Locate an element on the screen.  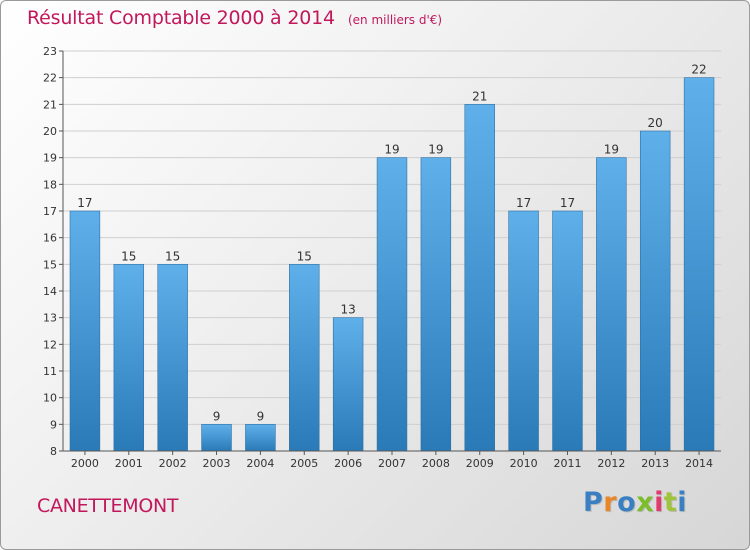
y-tick-label: 19 is located at coordinates (50, 158).